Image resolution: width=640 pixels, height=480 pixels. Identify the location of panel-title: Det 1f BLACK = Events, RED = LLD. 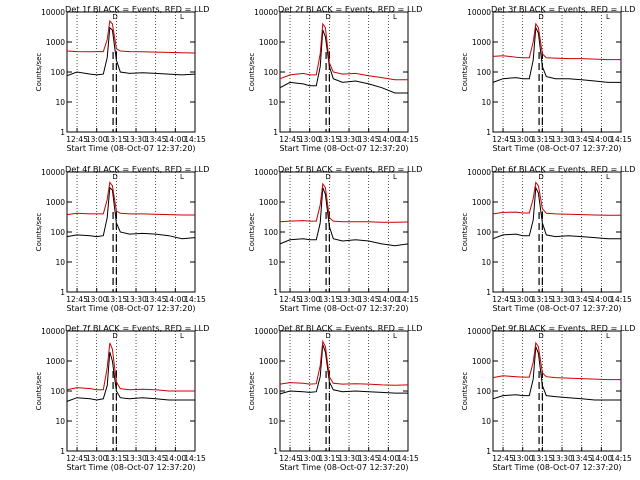
(137, 9).